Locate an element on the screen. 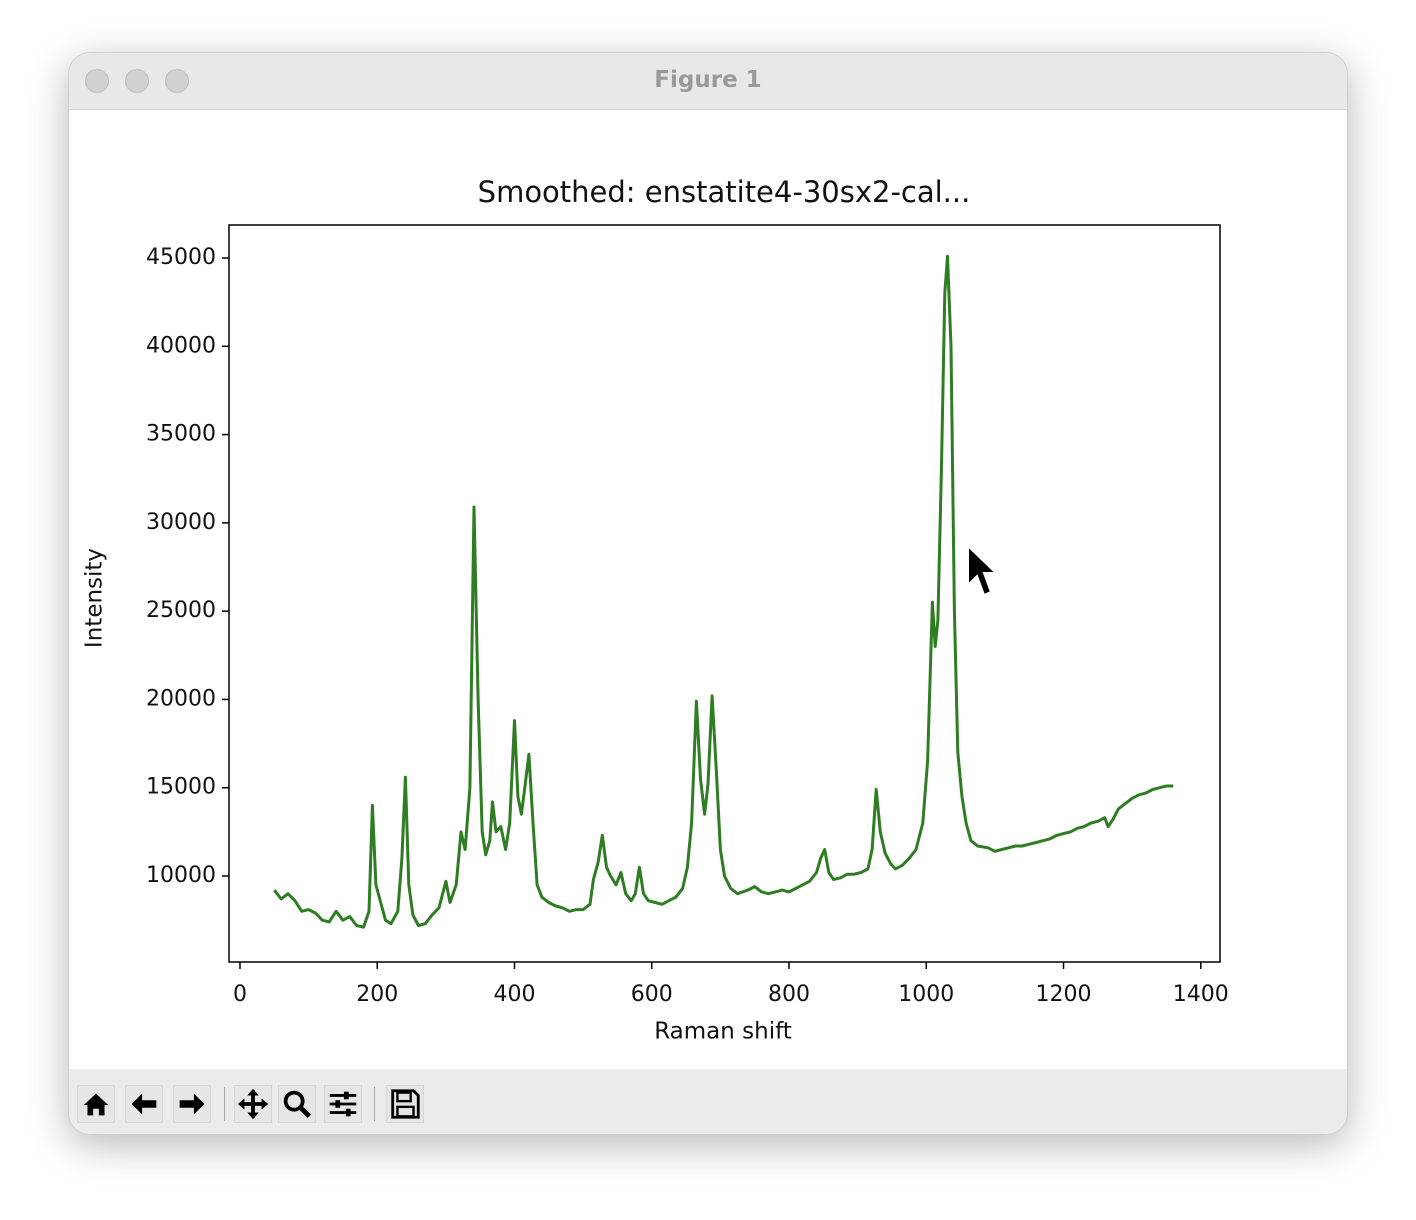 Image resolution: width=1416 pixels, height=1220 pixels. zoom-rect-button is located at coordinates (297, 1104).